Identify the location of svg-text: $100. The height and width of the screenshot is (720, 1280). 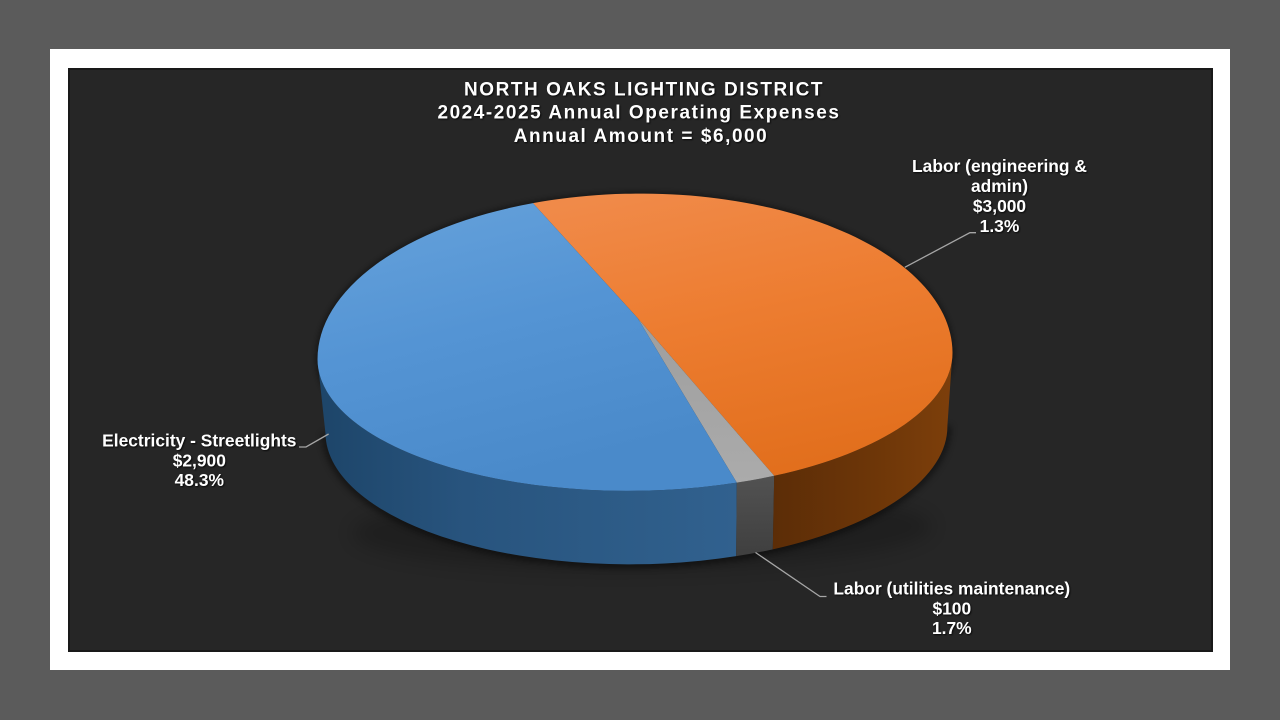
(951, 608).